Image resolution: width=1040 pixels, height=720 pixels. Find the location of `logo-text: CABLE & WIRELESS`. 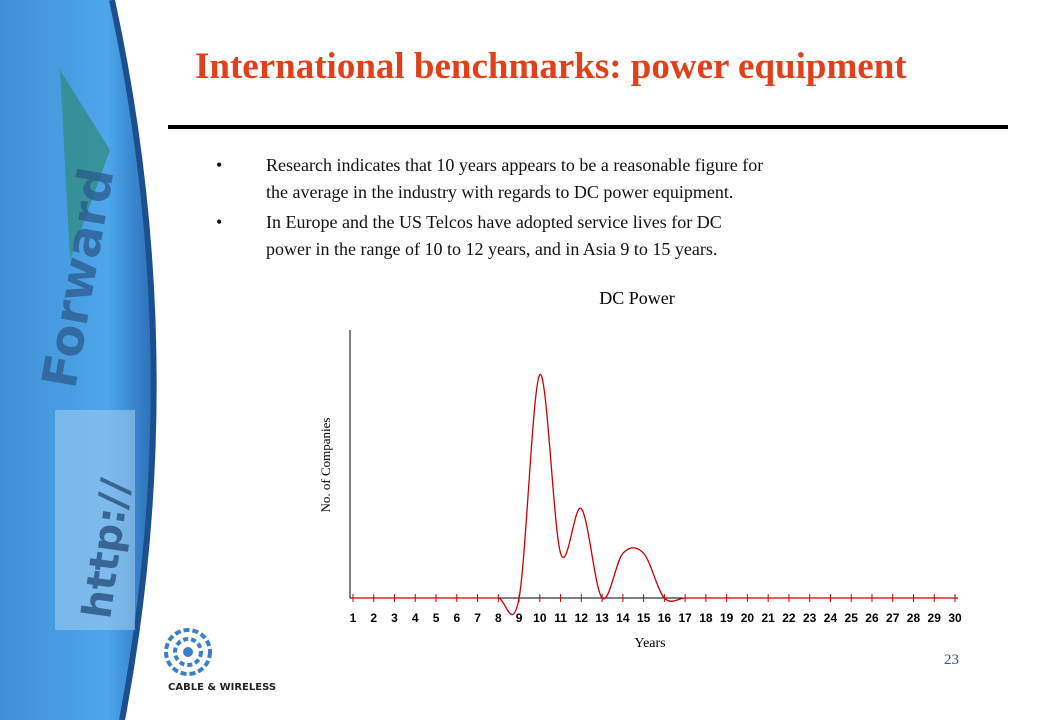

logo-text: CABLE & WIRELESS is located at coordinates (222, 687).